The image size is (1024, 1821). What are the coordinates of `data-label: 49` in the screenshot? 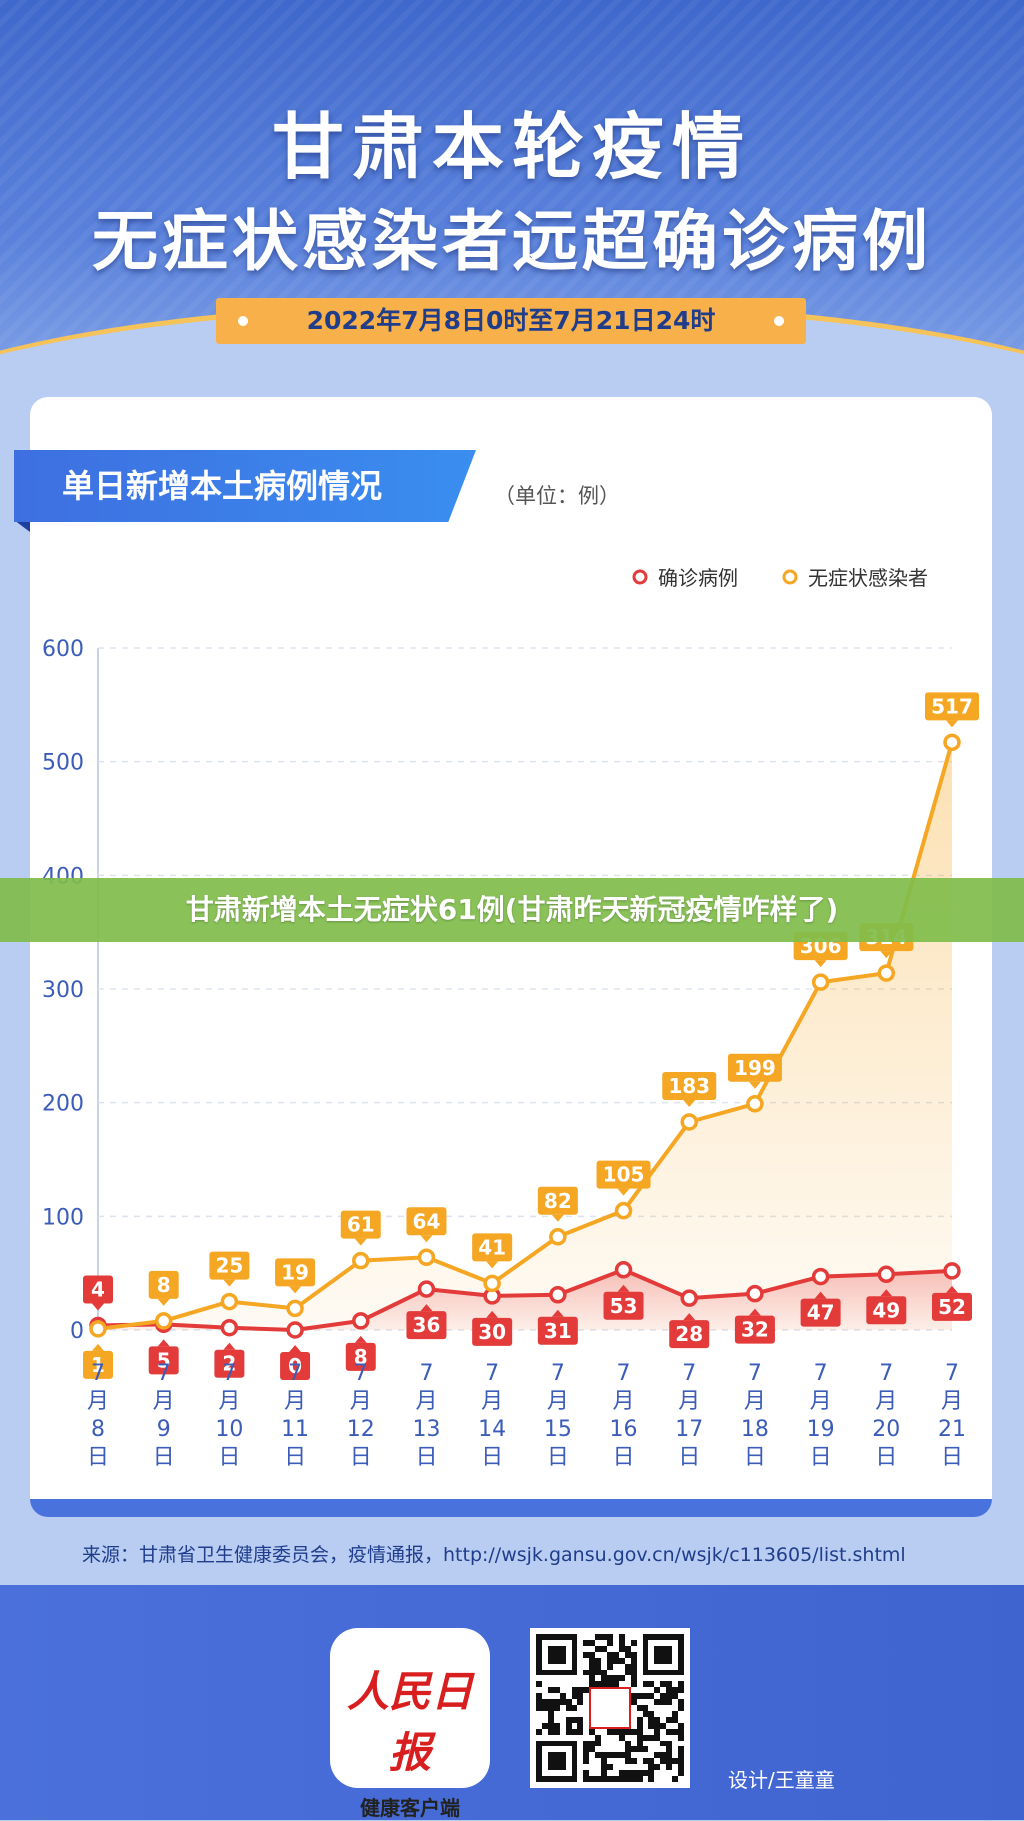 It's located at (886, 1307).